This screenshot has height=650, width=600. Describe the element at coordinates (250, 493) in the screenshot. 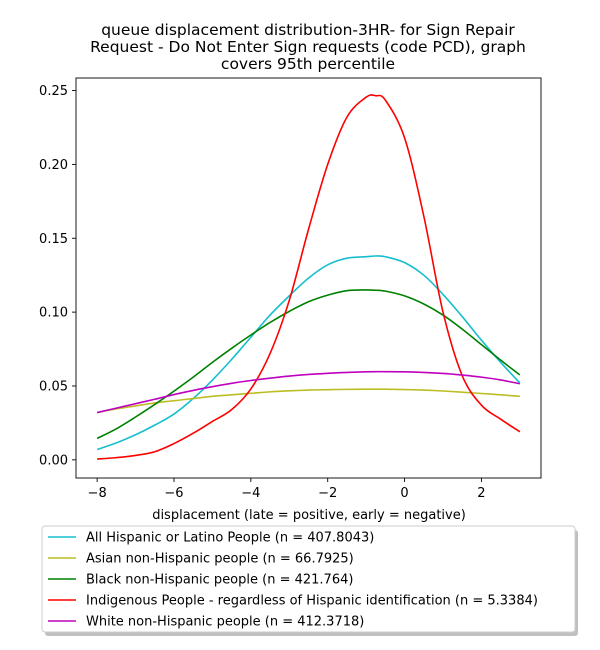

I see `x-tick-label: −4` at that location.